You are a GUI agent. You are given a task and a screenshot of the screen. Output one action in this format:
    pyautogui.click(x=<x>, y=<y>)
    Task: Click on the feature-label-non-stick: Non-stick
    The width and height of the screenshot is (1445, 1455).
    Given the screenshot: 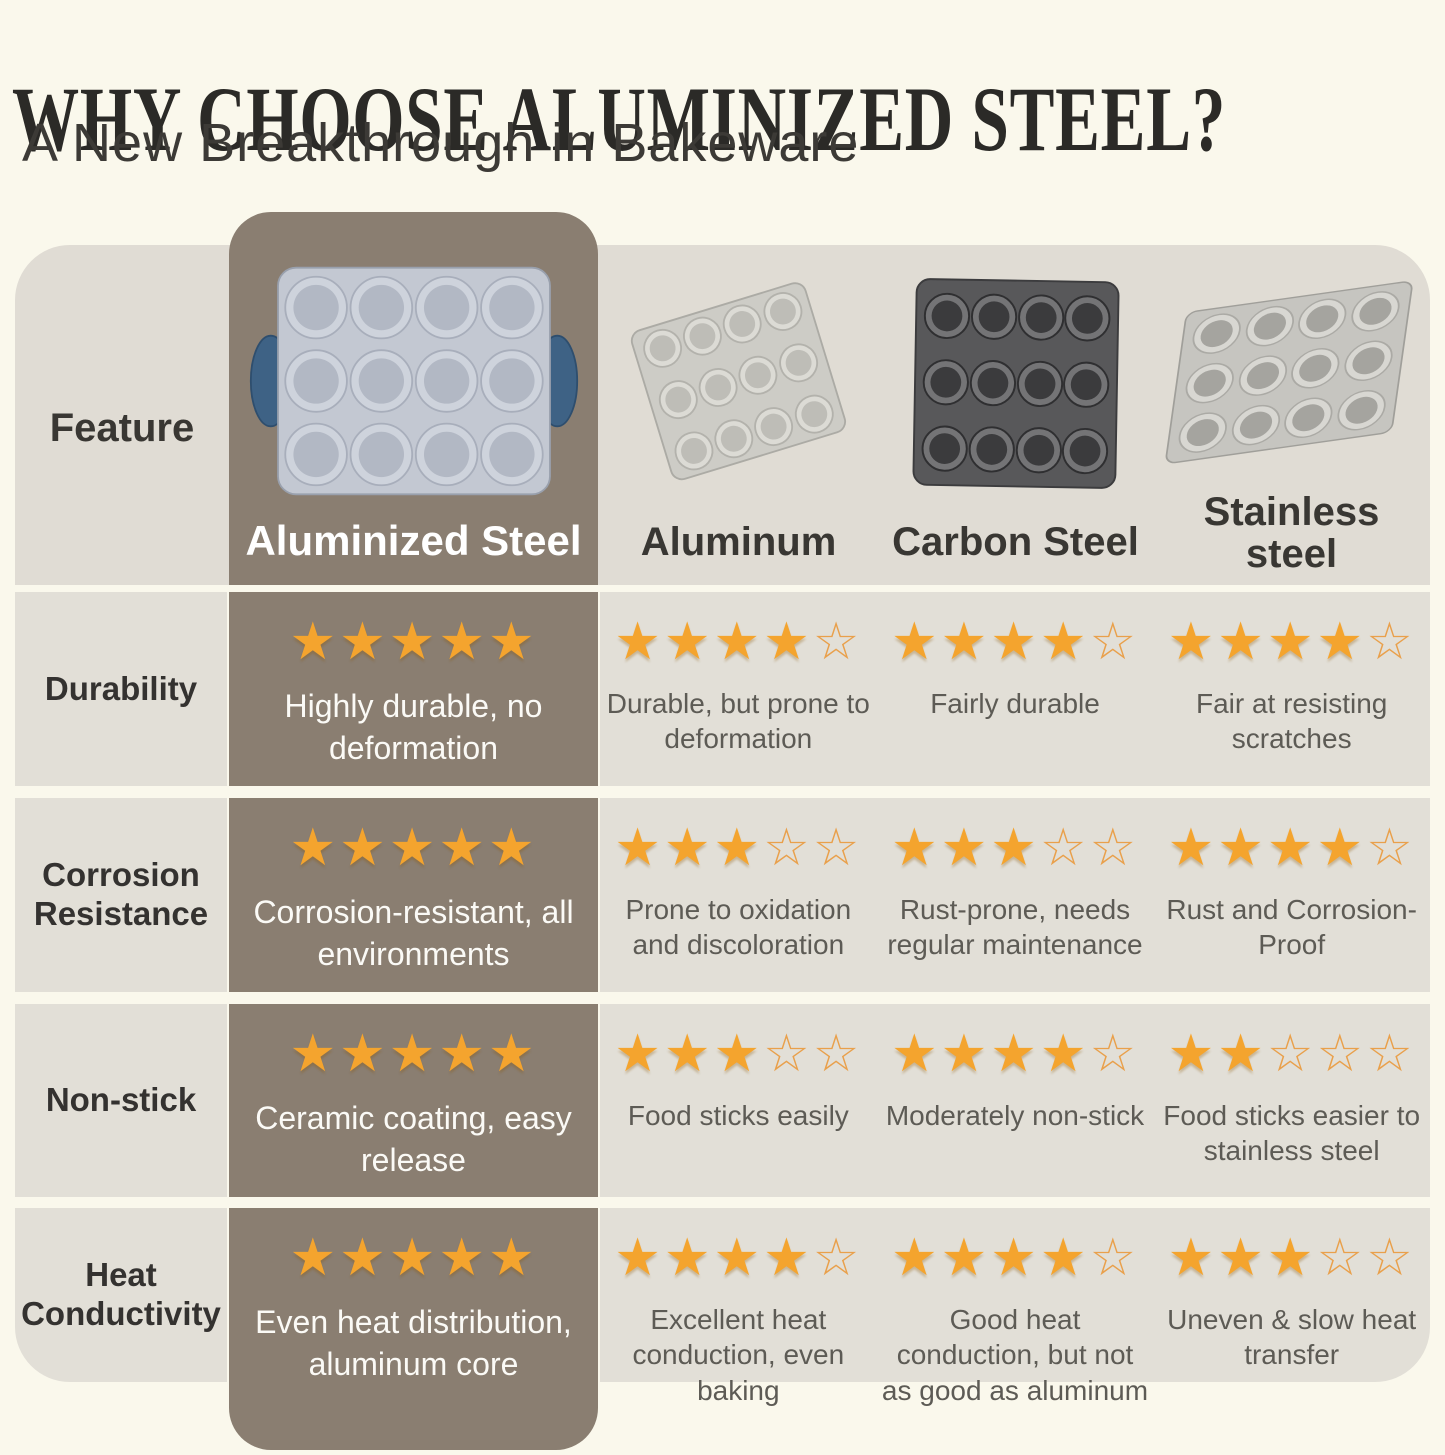 What is the action you would take?
    pyautogui.click(x=121, y=1100)
    